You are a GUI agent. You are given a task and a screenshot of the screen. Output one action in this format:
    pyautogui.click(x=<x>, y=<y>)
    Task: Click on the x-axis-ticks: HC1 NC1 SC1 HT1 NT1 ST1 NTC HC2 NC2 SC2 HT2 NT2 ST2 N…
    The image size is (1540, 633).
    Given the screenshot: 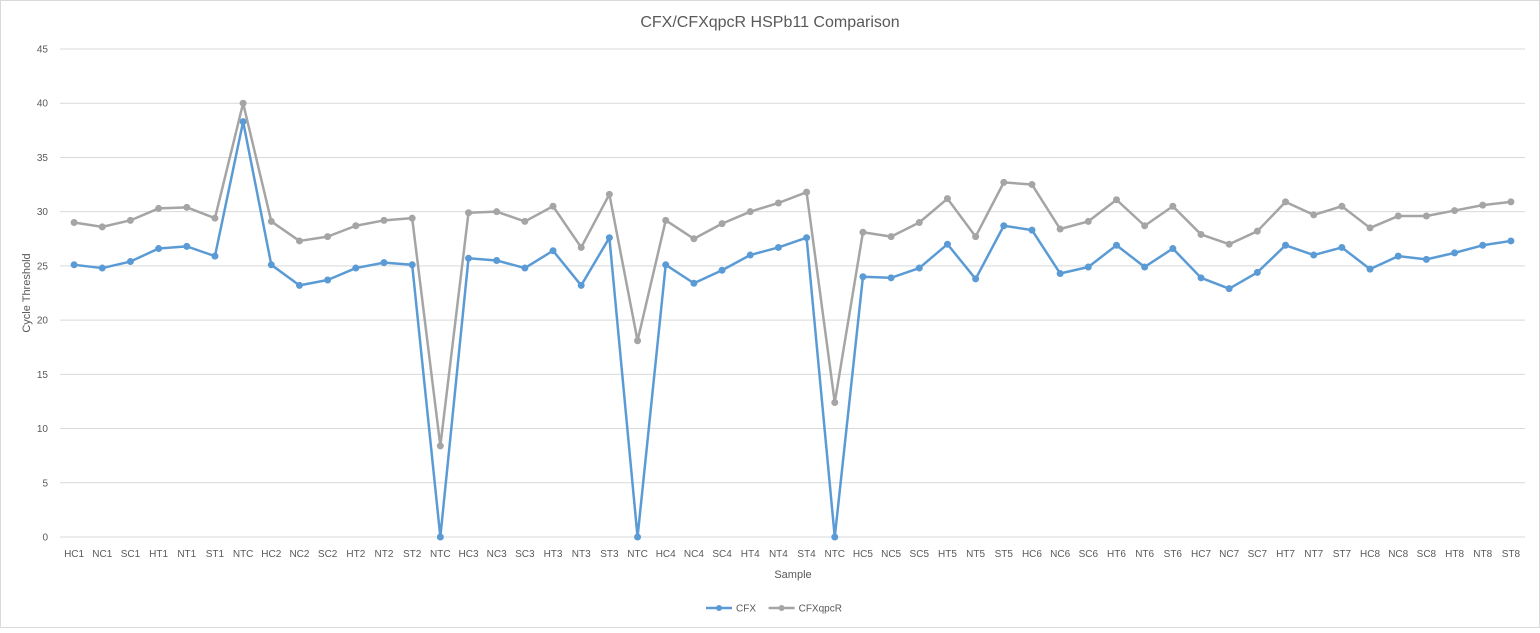 What is the action you would take?
    pyautogui.click(x=792, y=554)
    